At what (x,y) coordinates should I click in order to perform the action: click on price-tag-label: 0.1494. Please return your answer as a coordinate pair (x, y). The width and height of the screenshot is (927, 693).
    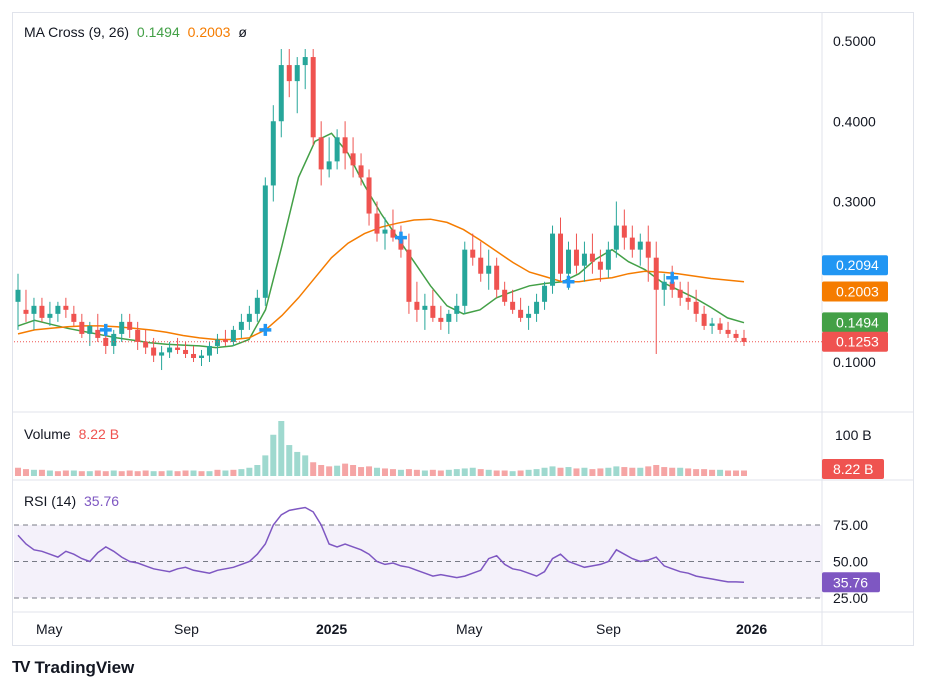
    Looking at the image, I should click on (857, 322).